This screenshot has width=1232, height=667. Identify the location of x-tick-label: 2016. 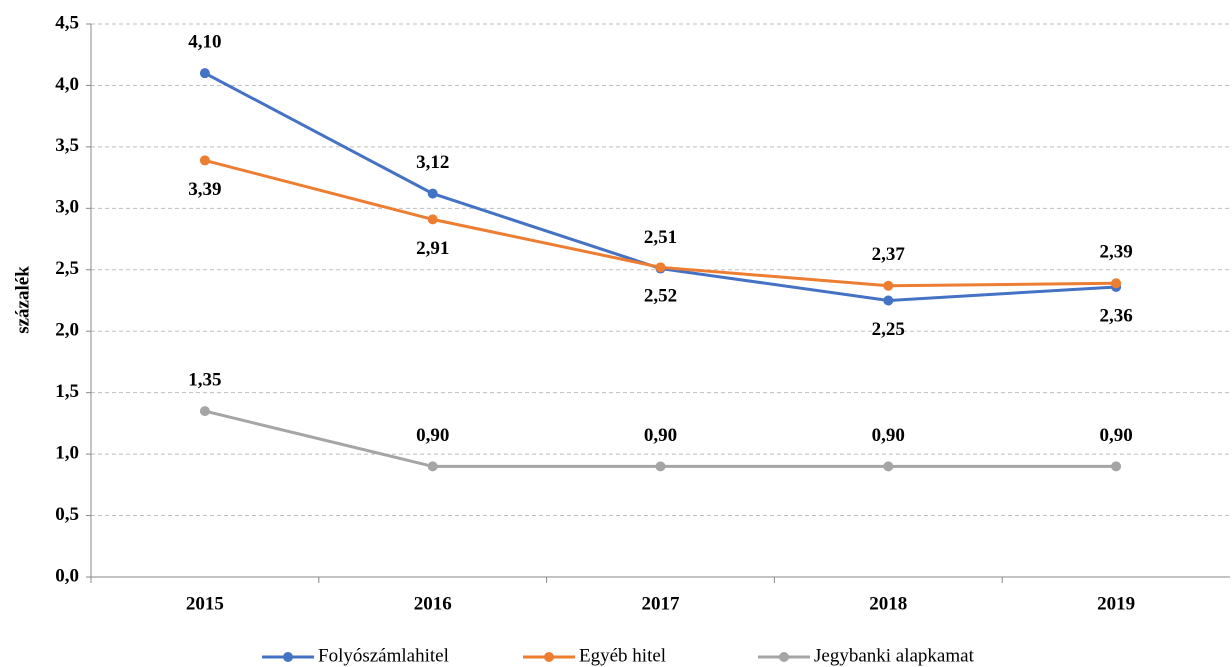
(433, 603).